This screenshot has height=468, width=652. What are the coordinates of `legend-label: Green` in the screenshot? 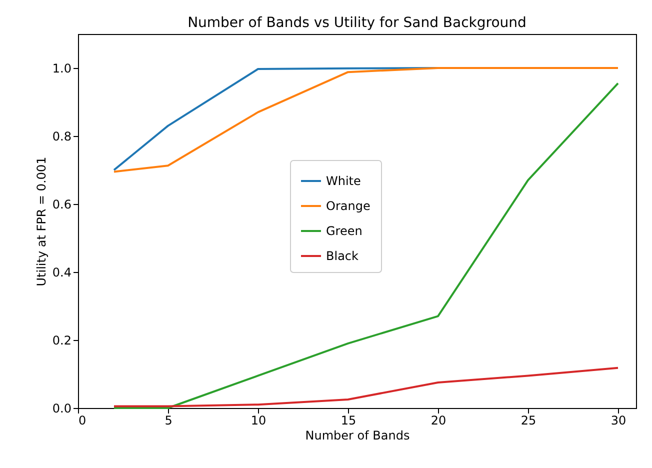 It's located at (344, 231).